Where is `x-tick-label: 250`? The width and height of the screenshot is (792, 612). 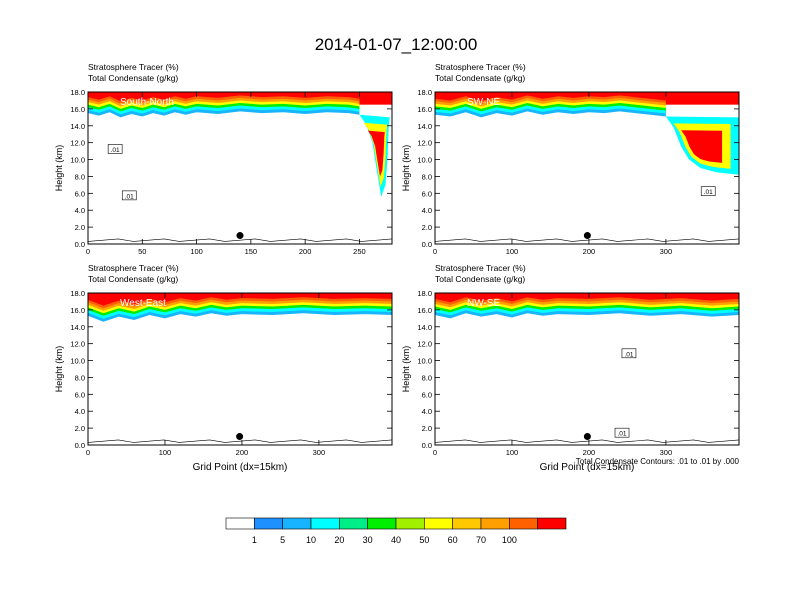
x-tick-label: 250 is located at coordinates (359, 251).